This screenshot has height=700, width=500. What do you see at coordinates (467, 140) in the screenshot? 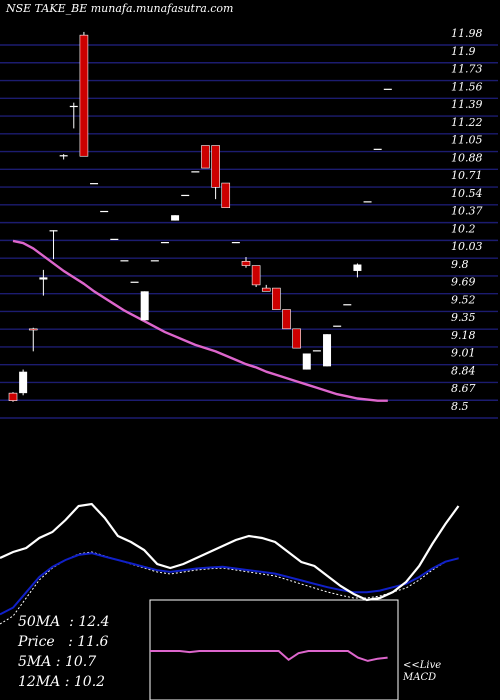
I see `y-tick-label: 11.05` at bounding box center [467, 140].